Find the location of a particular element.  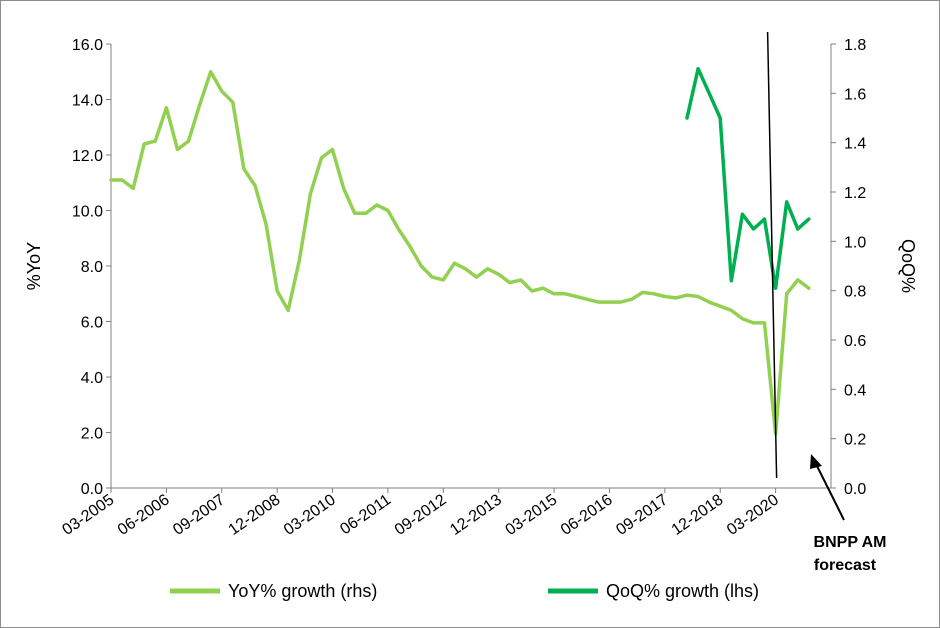

right-tick-label: 1.4 is located at coordinates (855, 144).